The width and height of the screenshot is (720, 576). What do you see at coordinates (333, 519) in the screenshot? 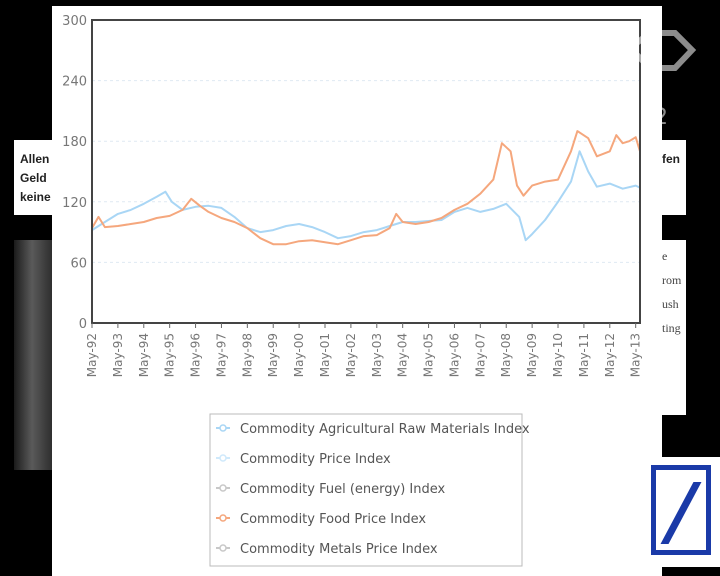
I see `legend-label: Commodity Food Price Index` at bounding box center [333, 519].